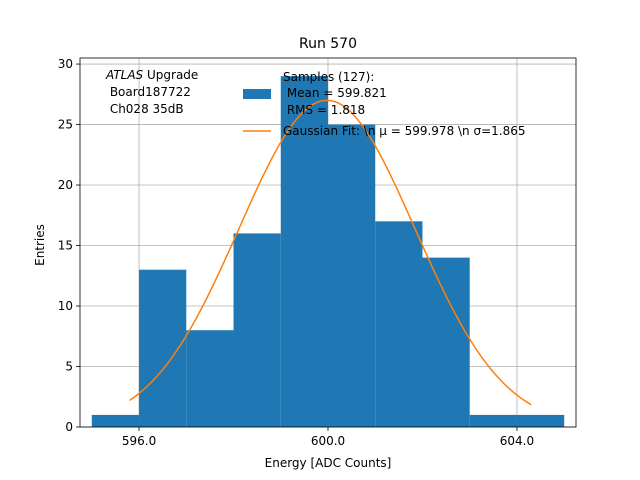 The image size is (640, 480). I want to click on legend-hist-mean: Mean = 599.821, so click(335, 93).